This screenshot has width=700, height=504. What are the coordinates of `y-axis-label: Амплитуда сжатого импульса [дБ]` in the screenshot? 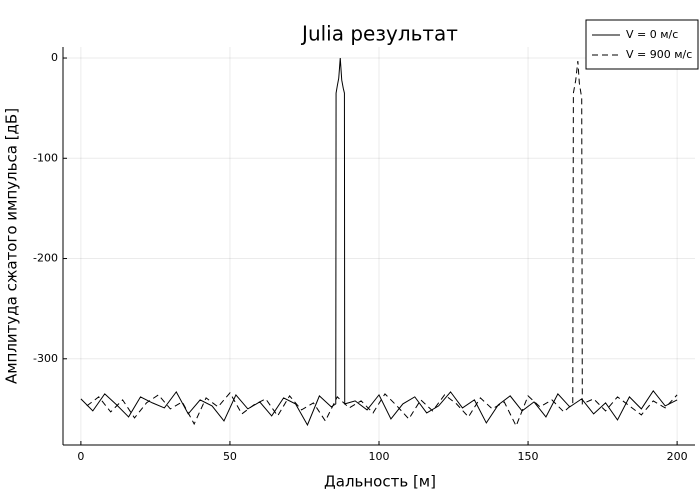 It's located at (12, 246).